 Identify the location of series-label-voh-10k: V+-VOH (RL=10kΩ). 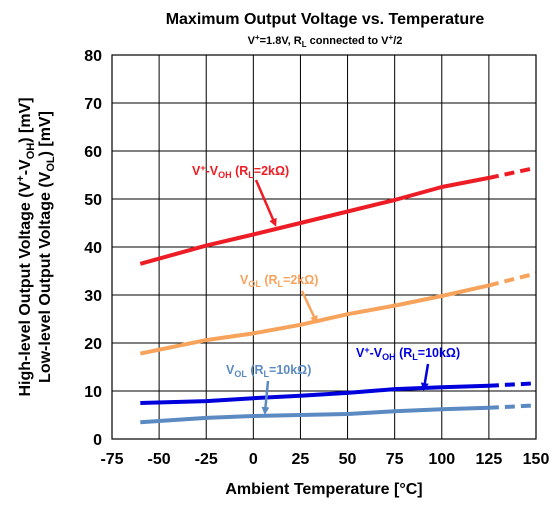
(408, 353).